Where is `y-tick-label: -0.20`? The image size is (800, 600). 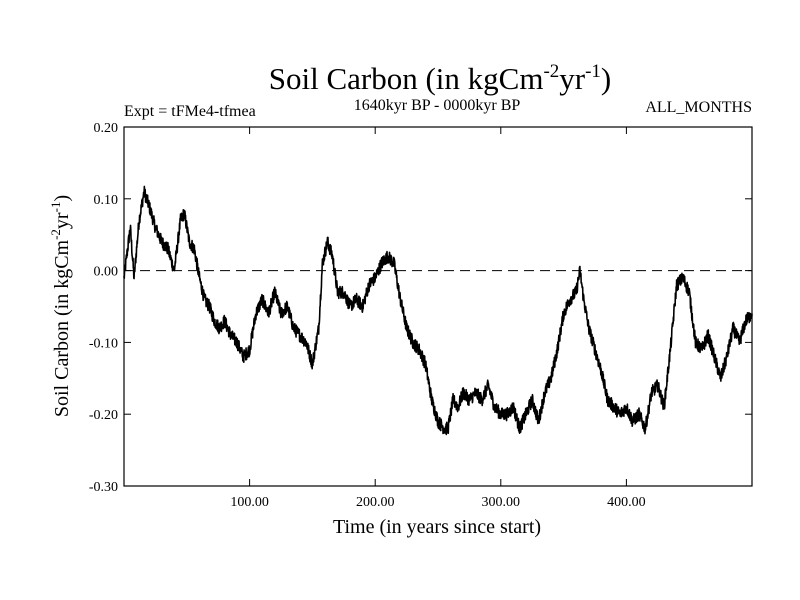
y-tick-label: -0.20 is located at coordinates (103, 415).